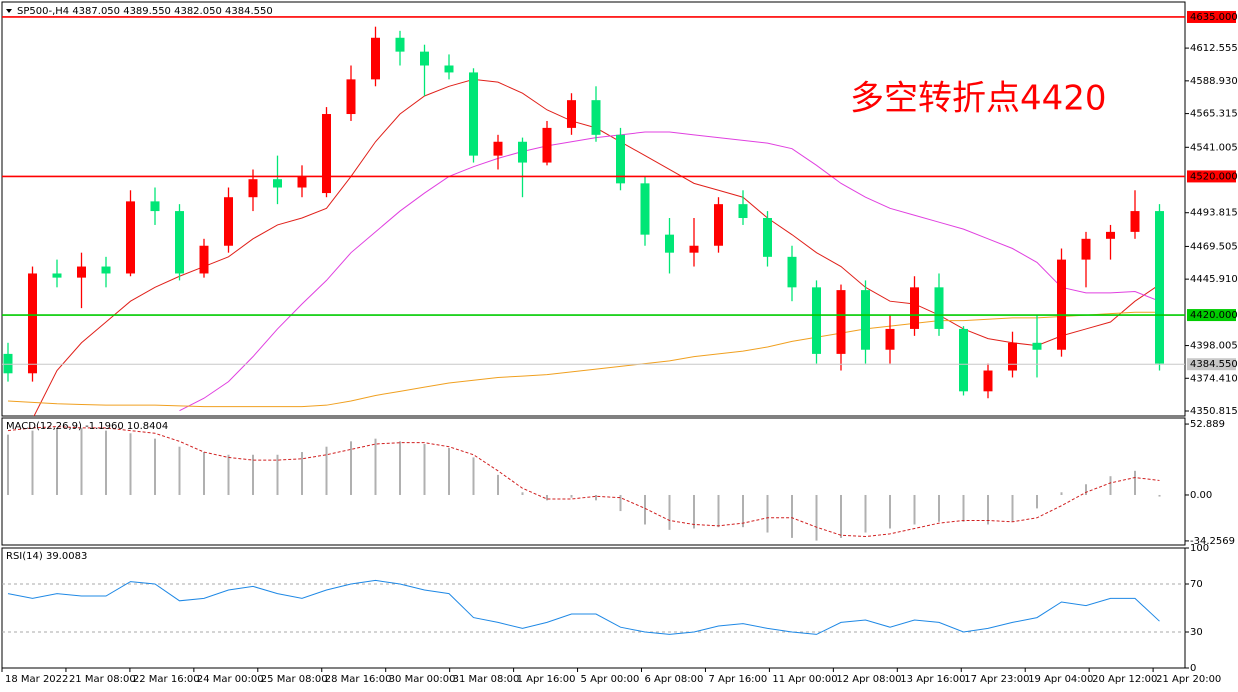 The height and width of the screenshot is (692, 1238). Describe the element at coordinates (486, 679) in the screenshot. I see `x-tick-label: 31 Mar 08:00` at that location.